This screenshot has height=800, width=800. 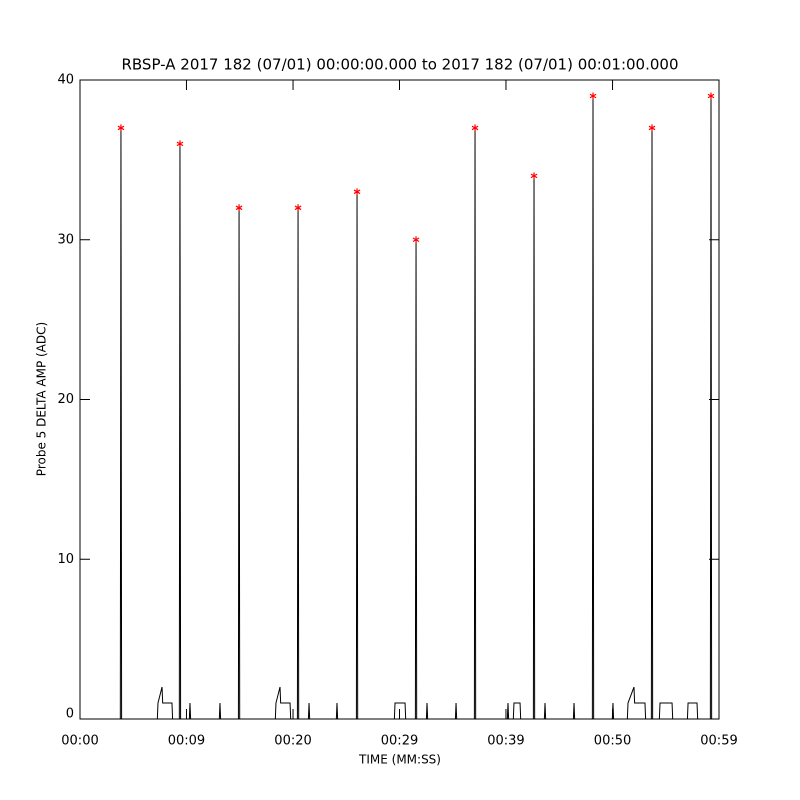 What do you see at coordinates (65, 80) in the screenshot?
I see `y-tick-label: 40` at bounding box center [65, 80].